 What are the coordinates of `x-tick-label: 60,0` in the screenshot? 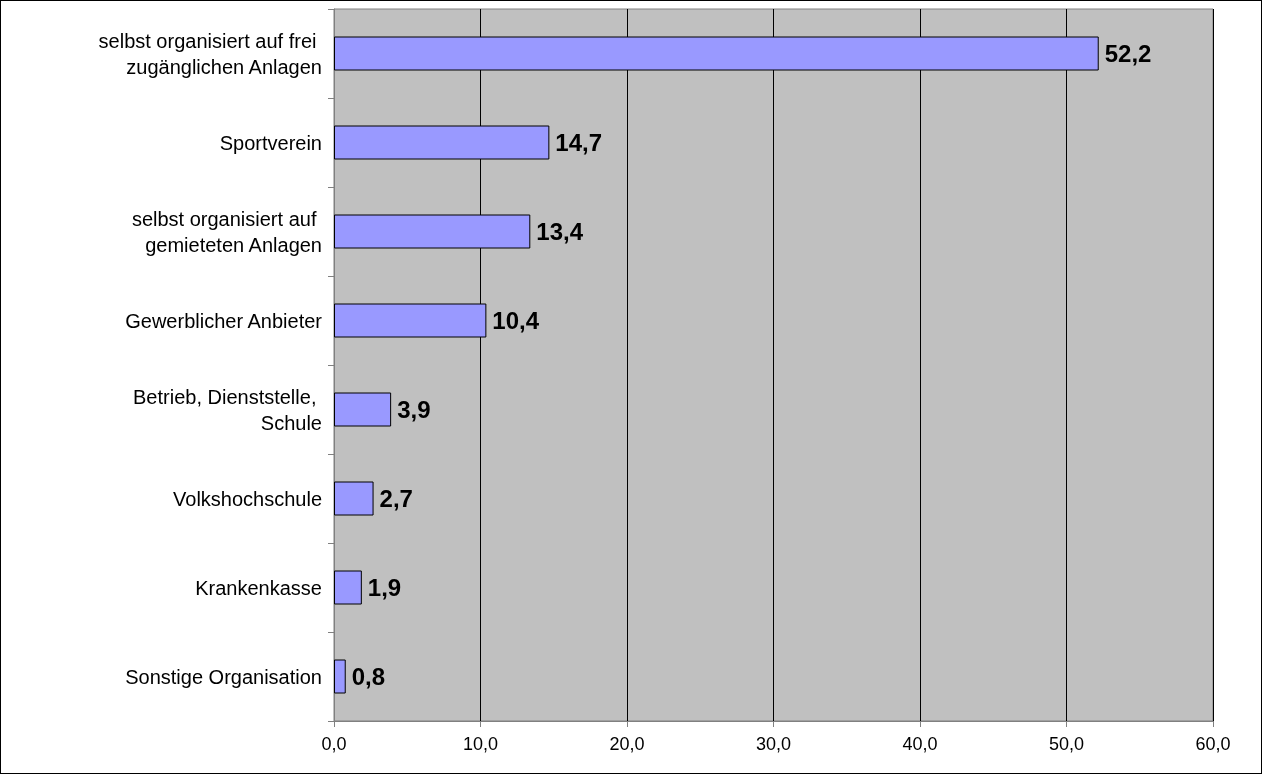 It's located at (1213, 744).